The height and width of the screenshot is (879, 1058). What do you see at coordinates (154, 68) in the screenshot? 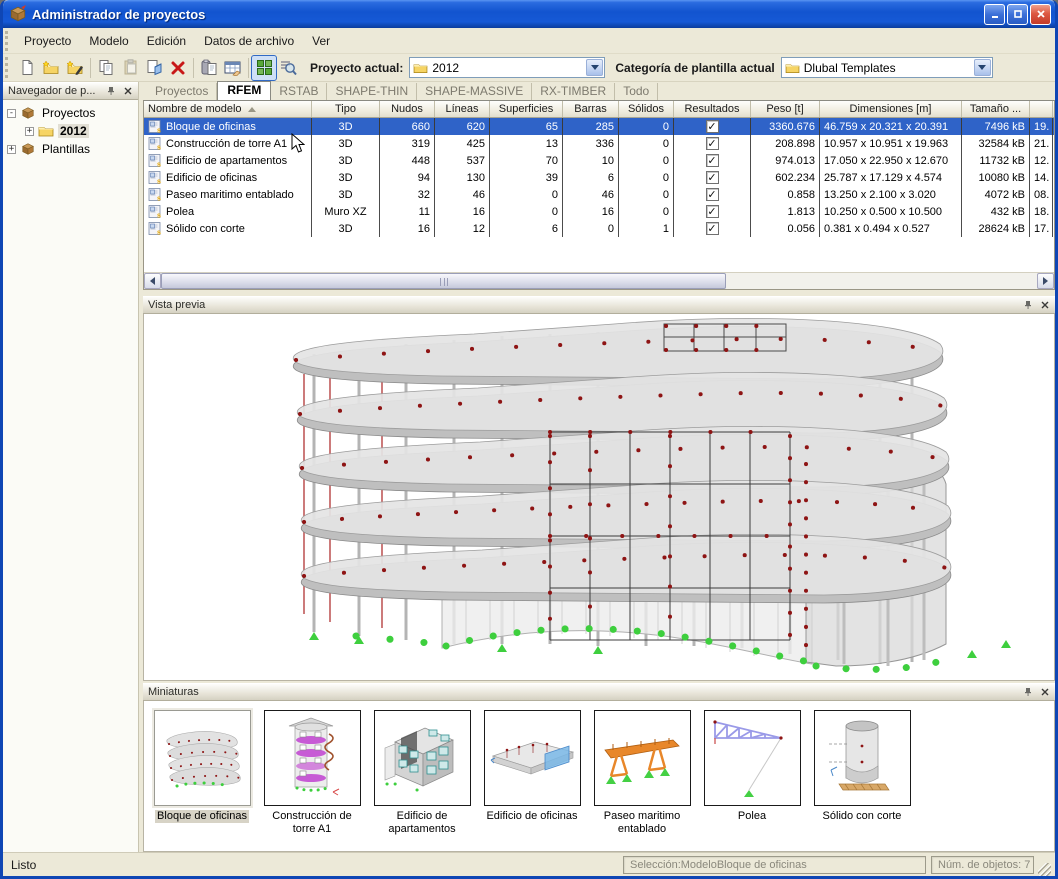
I see `copy-model-button` at bounding box center [154, 68].